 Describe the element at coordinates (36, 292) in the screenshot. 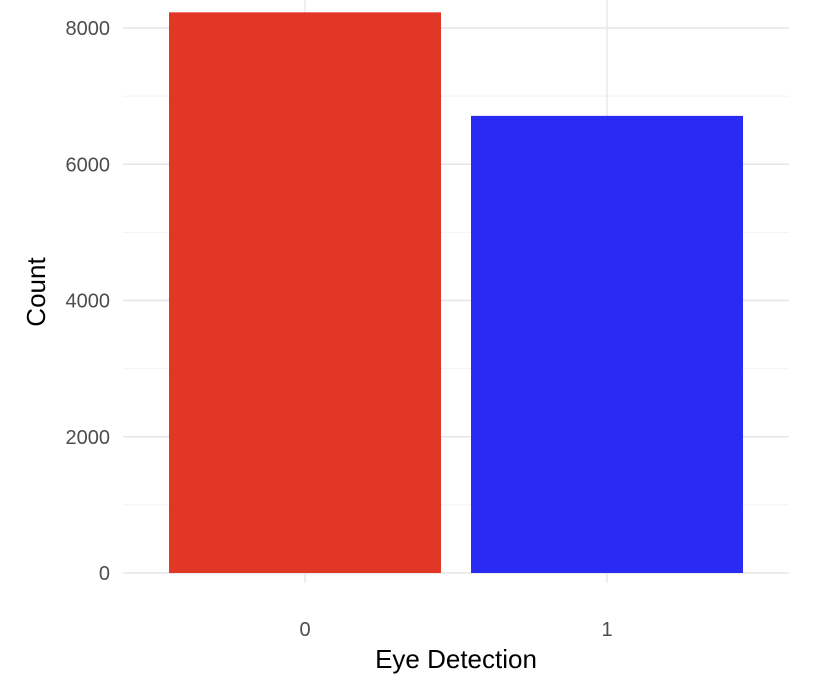

I see `y-axis-title: Count` at that location.